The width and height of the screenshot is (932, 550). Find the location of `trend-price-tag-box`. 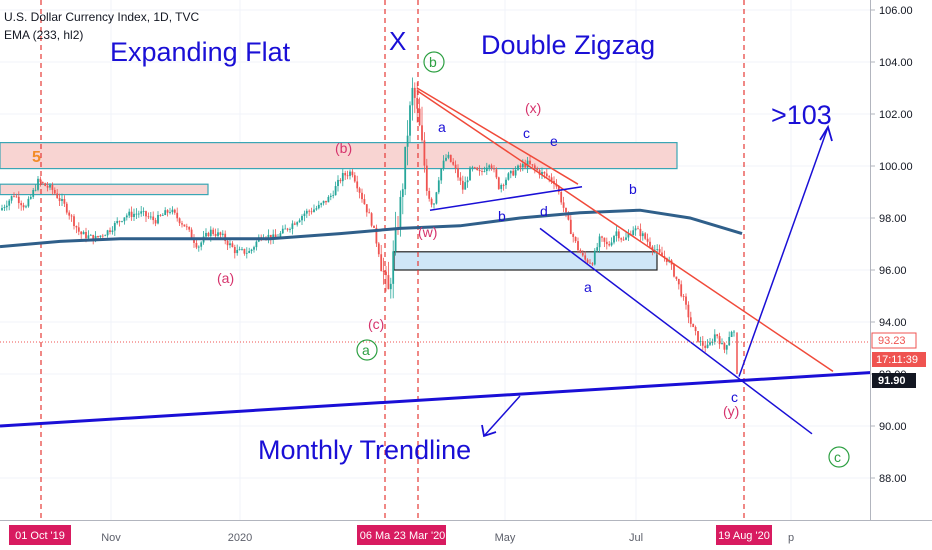

trend-price-tag-box is located at coordinates (894, 380).